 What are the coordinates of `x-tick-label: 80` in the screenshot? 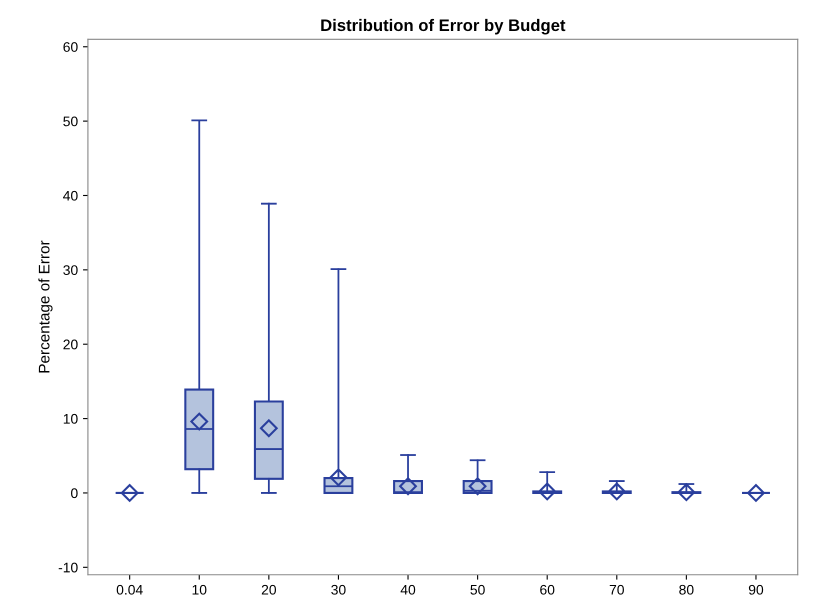 It's located at (686, 589).